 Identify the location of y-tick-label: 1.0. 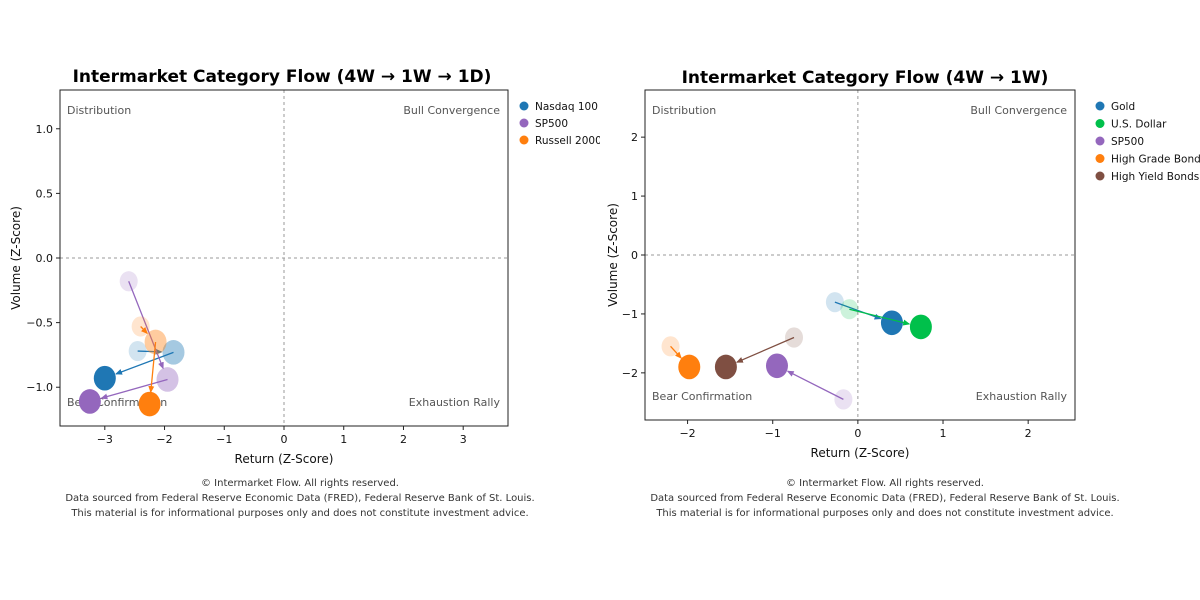
(45, 129).